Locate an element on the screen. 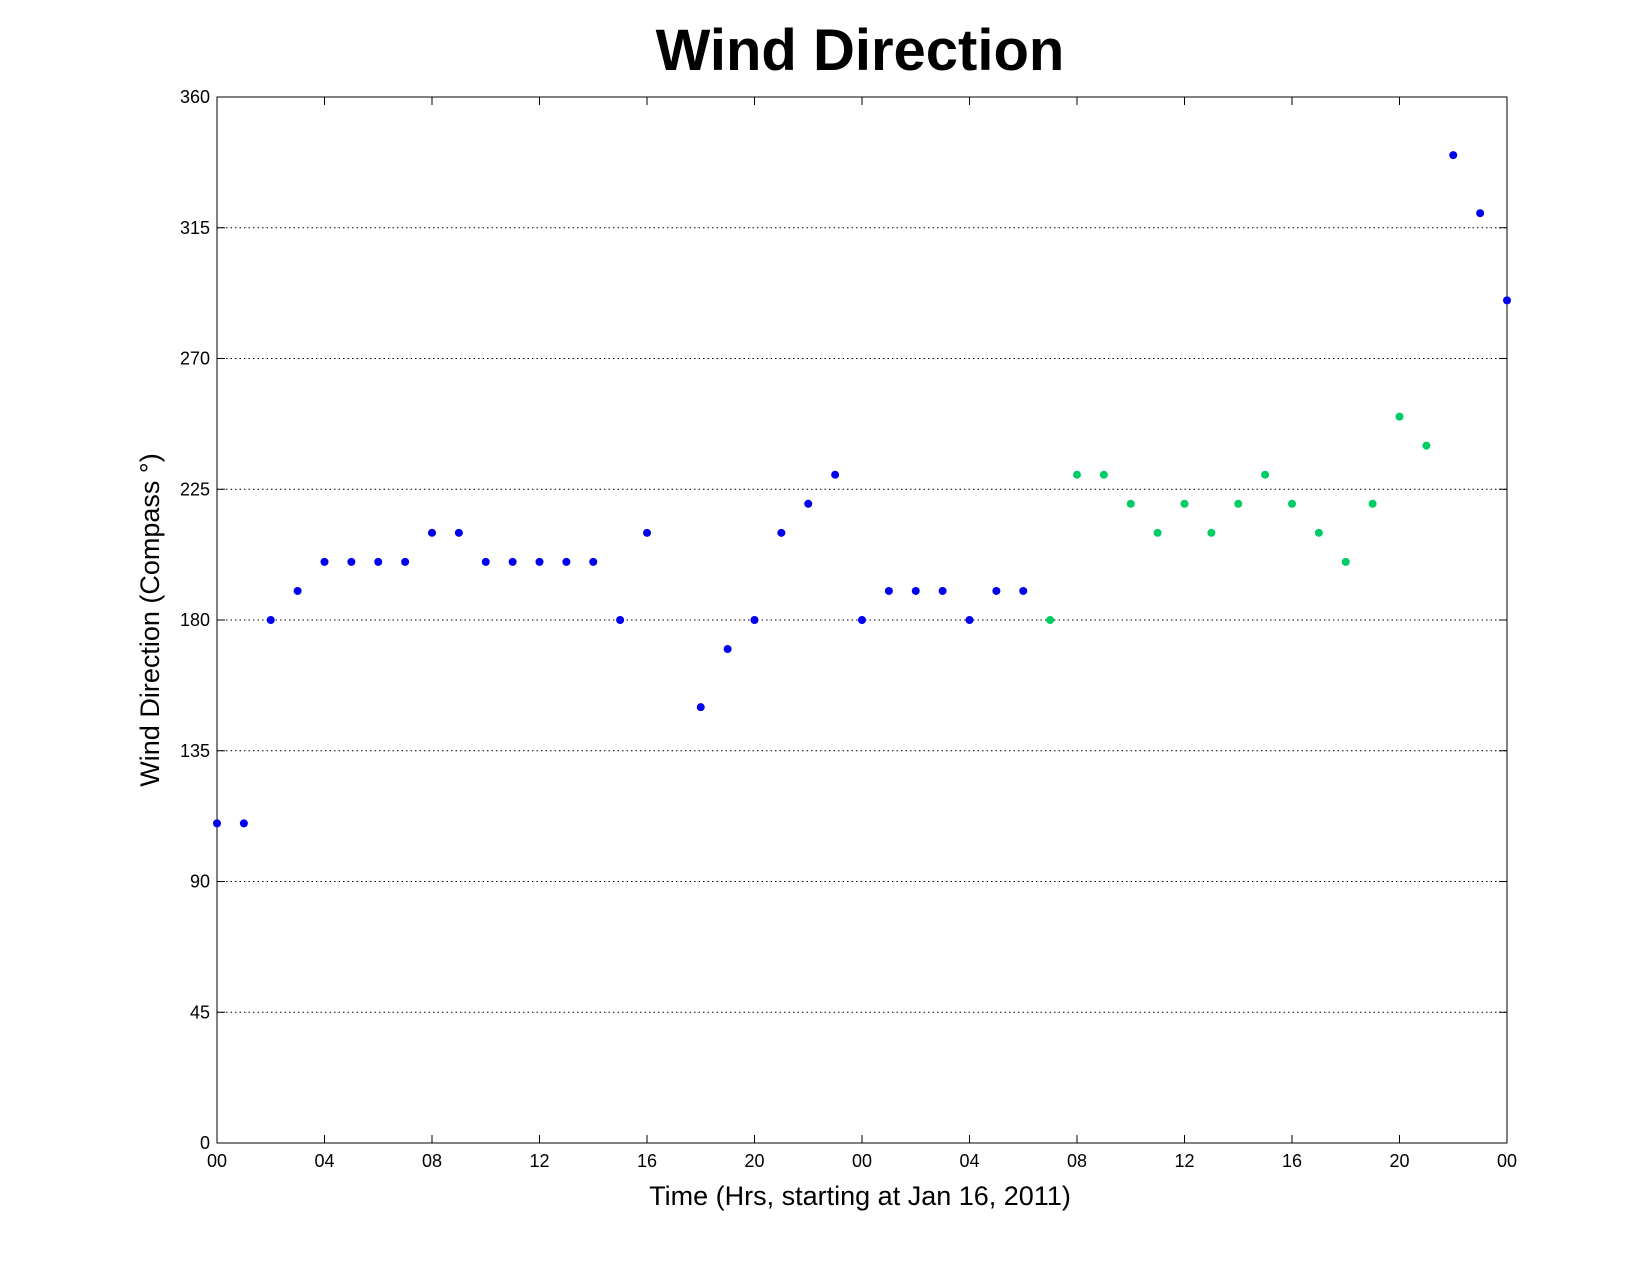 The image size is (1650, 1275). y-axis-label: Wind Direction (Compass °) is located at coordinates (150, 619).